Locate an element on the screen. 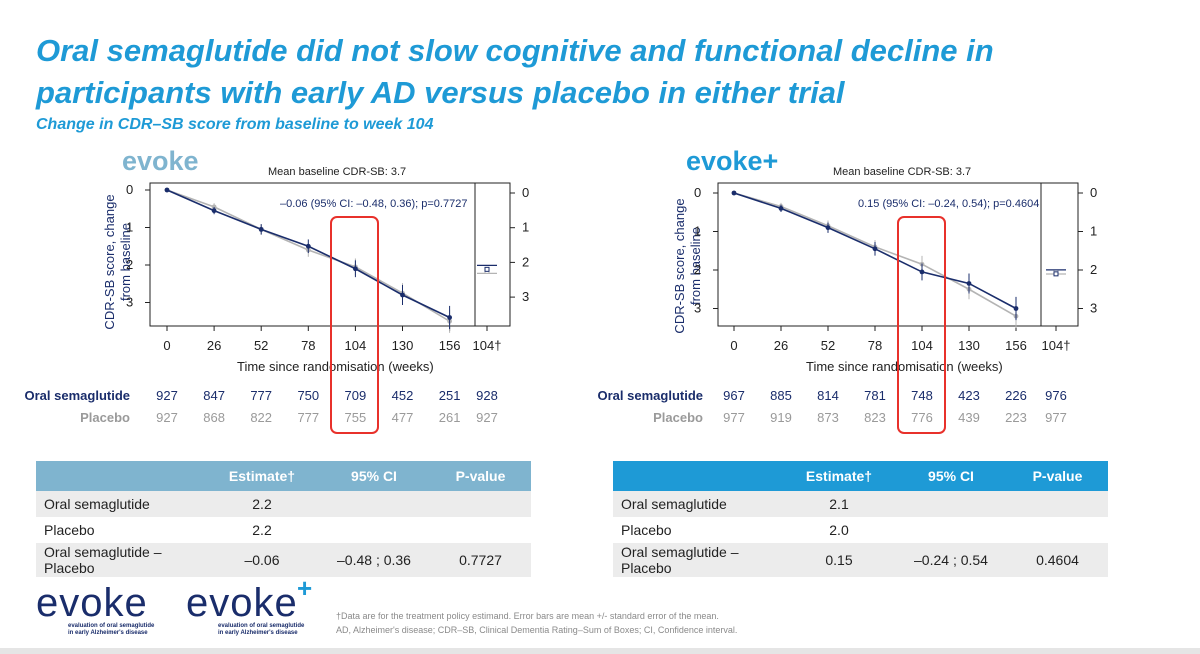 Image resolution: width=1200 pixels, height=654 pixels. evokeplus-y-tick-label: 3 is located at coordinates (697, 308).